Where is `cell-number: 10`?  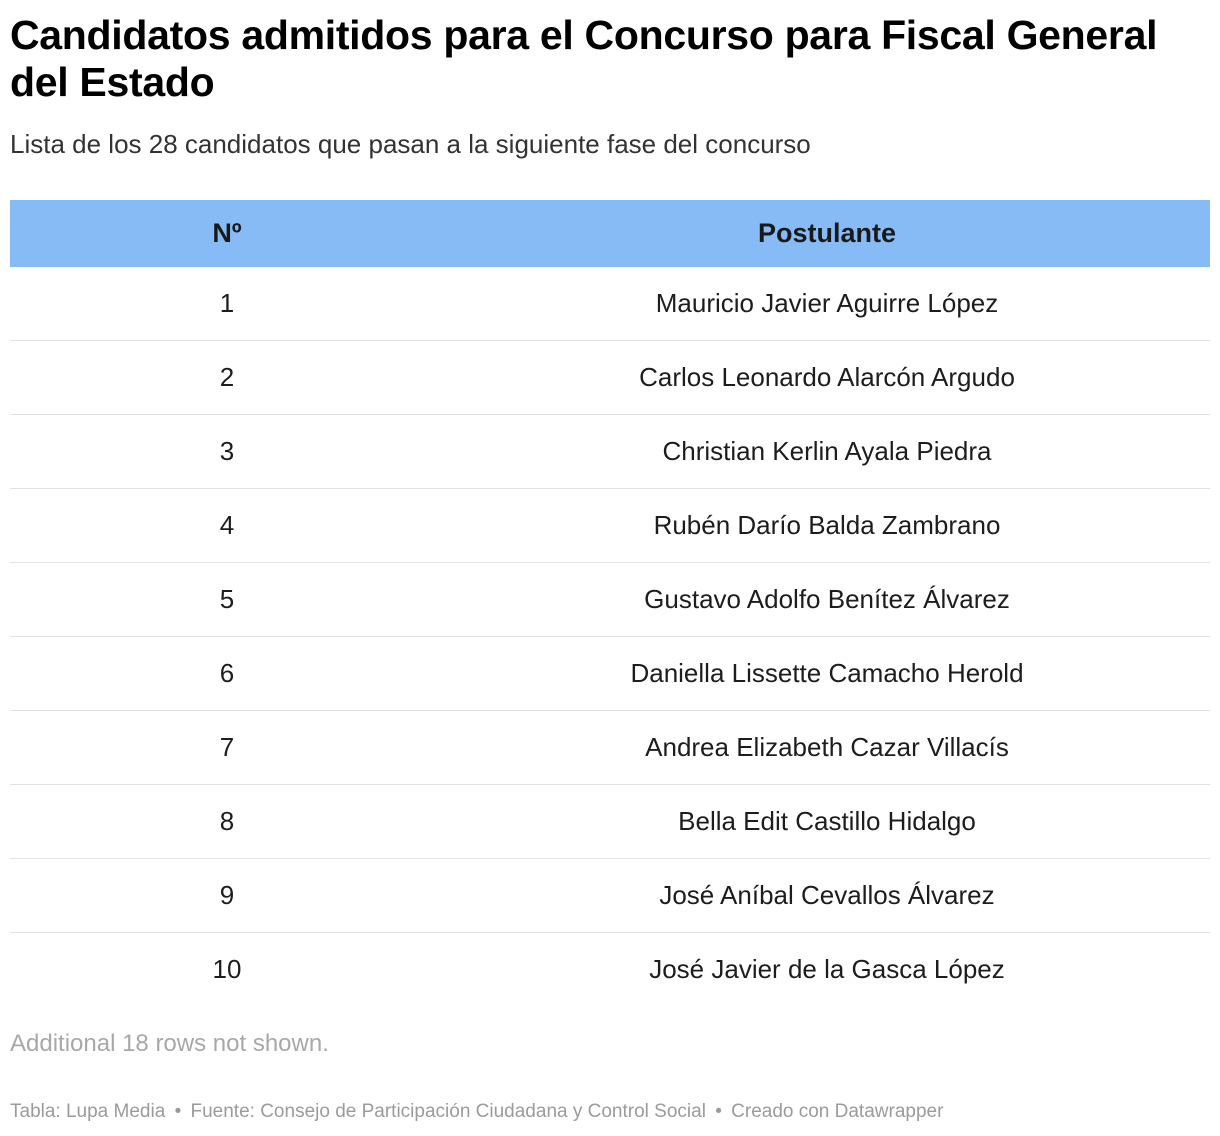
cell-number: 10 is located at coordinates (227, 969).